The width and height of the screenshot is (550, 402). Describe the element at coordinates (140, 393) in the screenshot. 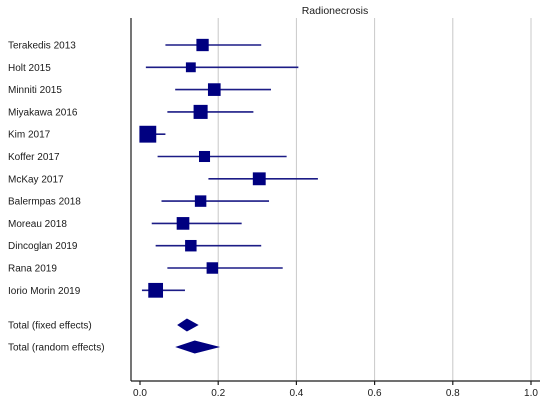

I see `x-tick-label-0: 0.0` at that location.